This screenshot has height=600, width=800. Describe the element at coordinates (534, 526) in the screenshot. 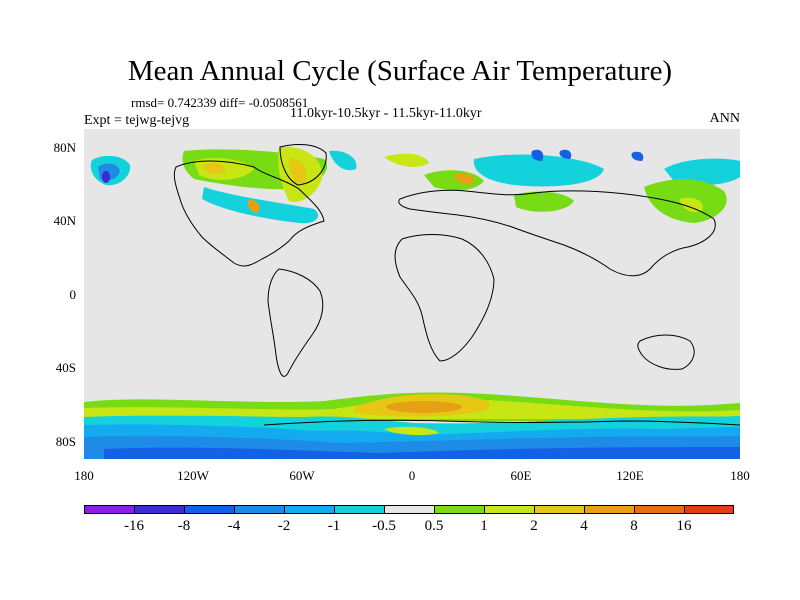

I see `colorbar-label: 2` at that location.